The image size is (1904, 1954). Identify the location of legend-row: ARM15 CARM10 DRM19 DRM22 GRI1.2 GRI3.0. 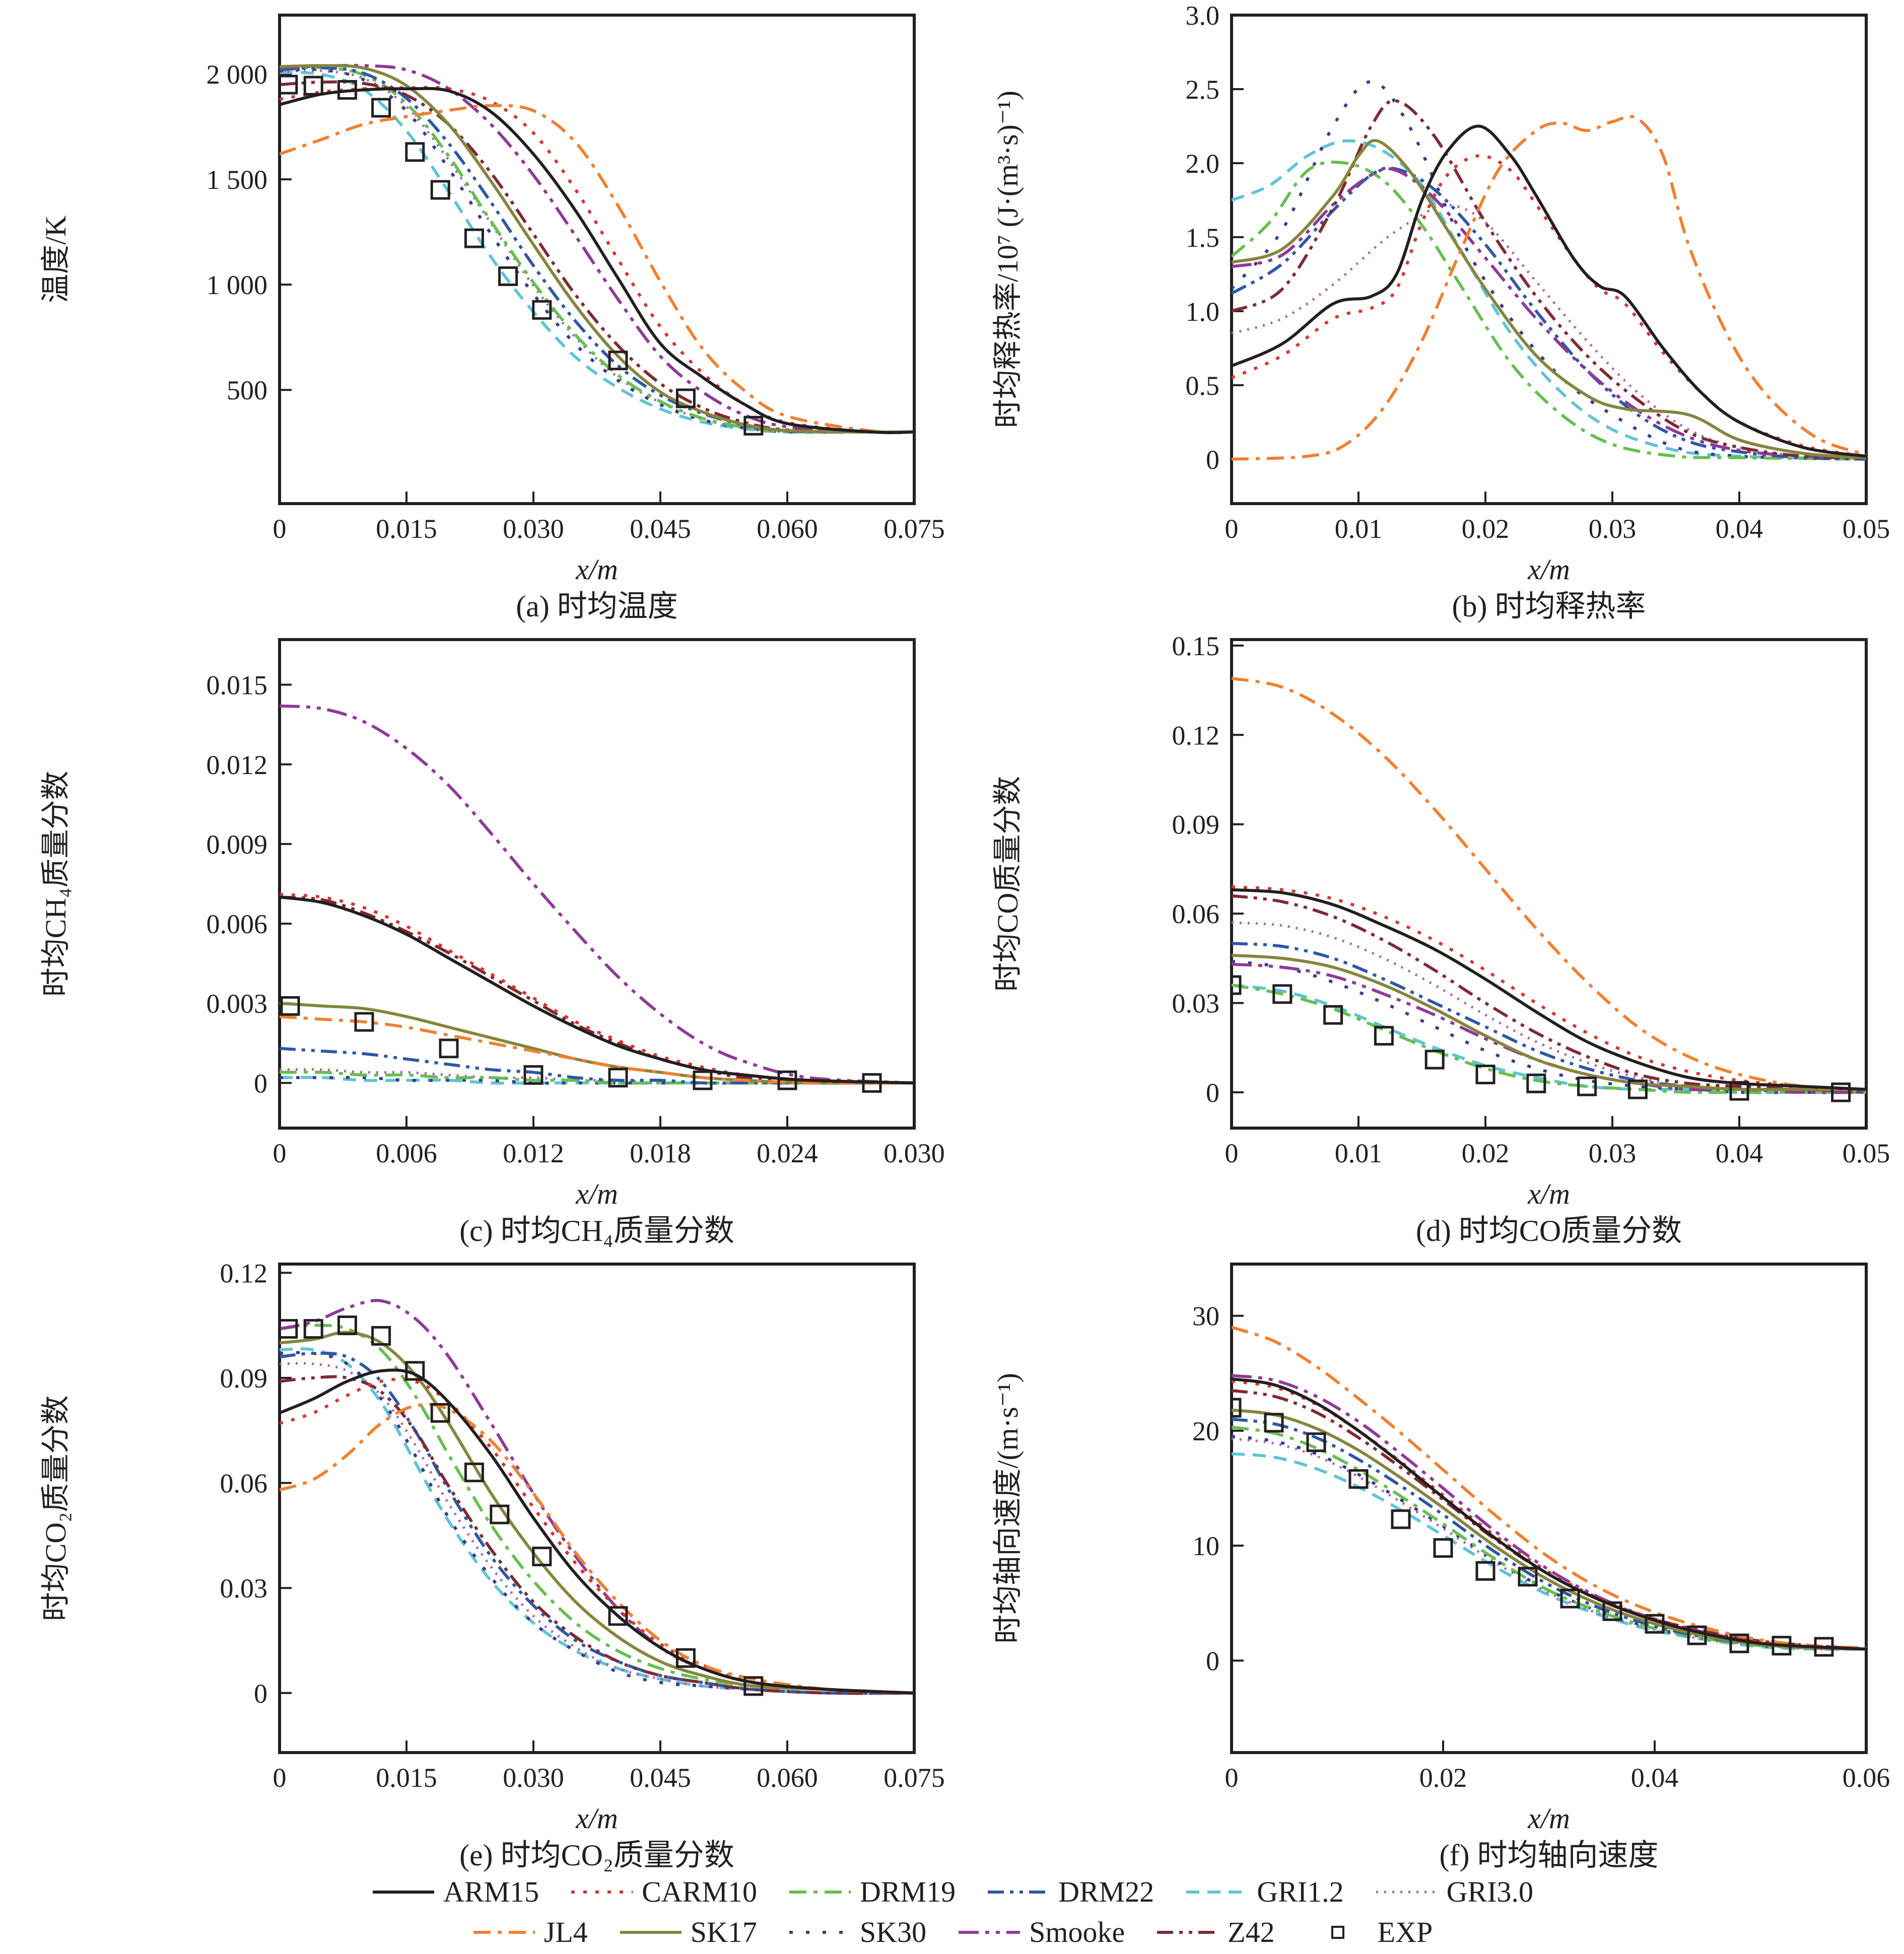
(952, 1892).